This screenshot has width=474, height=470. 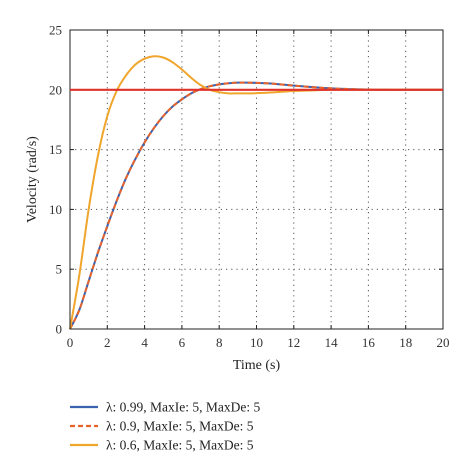 What do you see at coordinates (32, 179) in the screenshot?
I see `y-axis-label: Velocity (rad/s)` at bounding box center [32, 179].